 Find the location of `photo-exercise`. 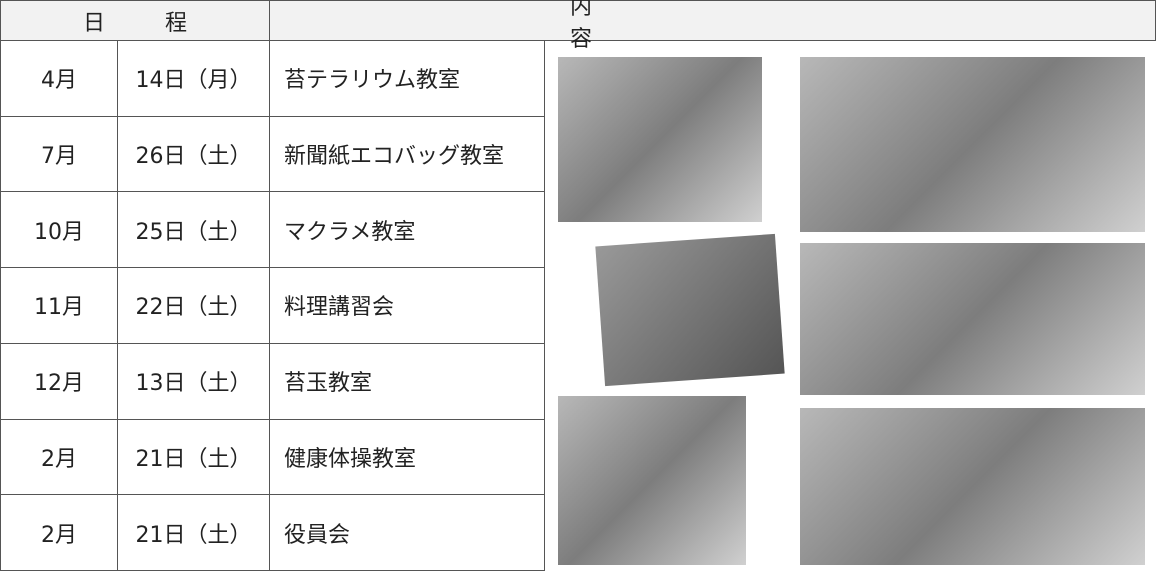

photo-exercise is located at coordinates (972, 486).